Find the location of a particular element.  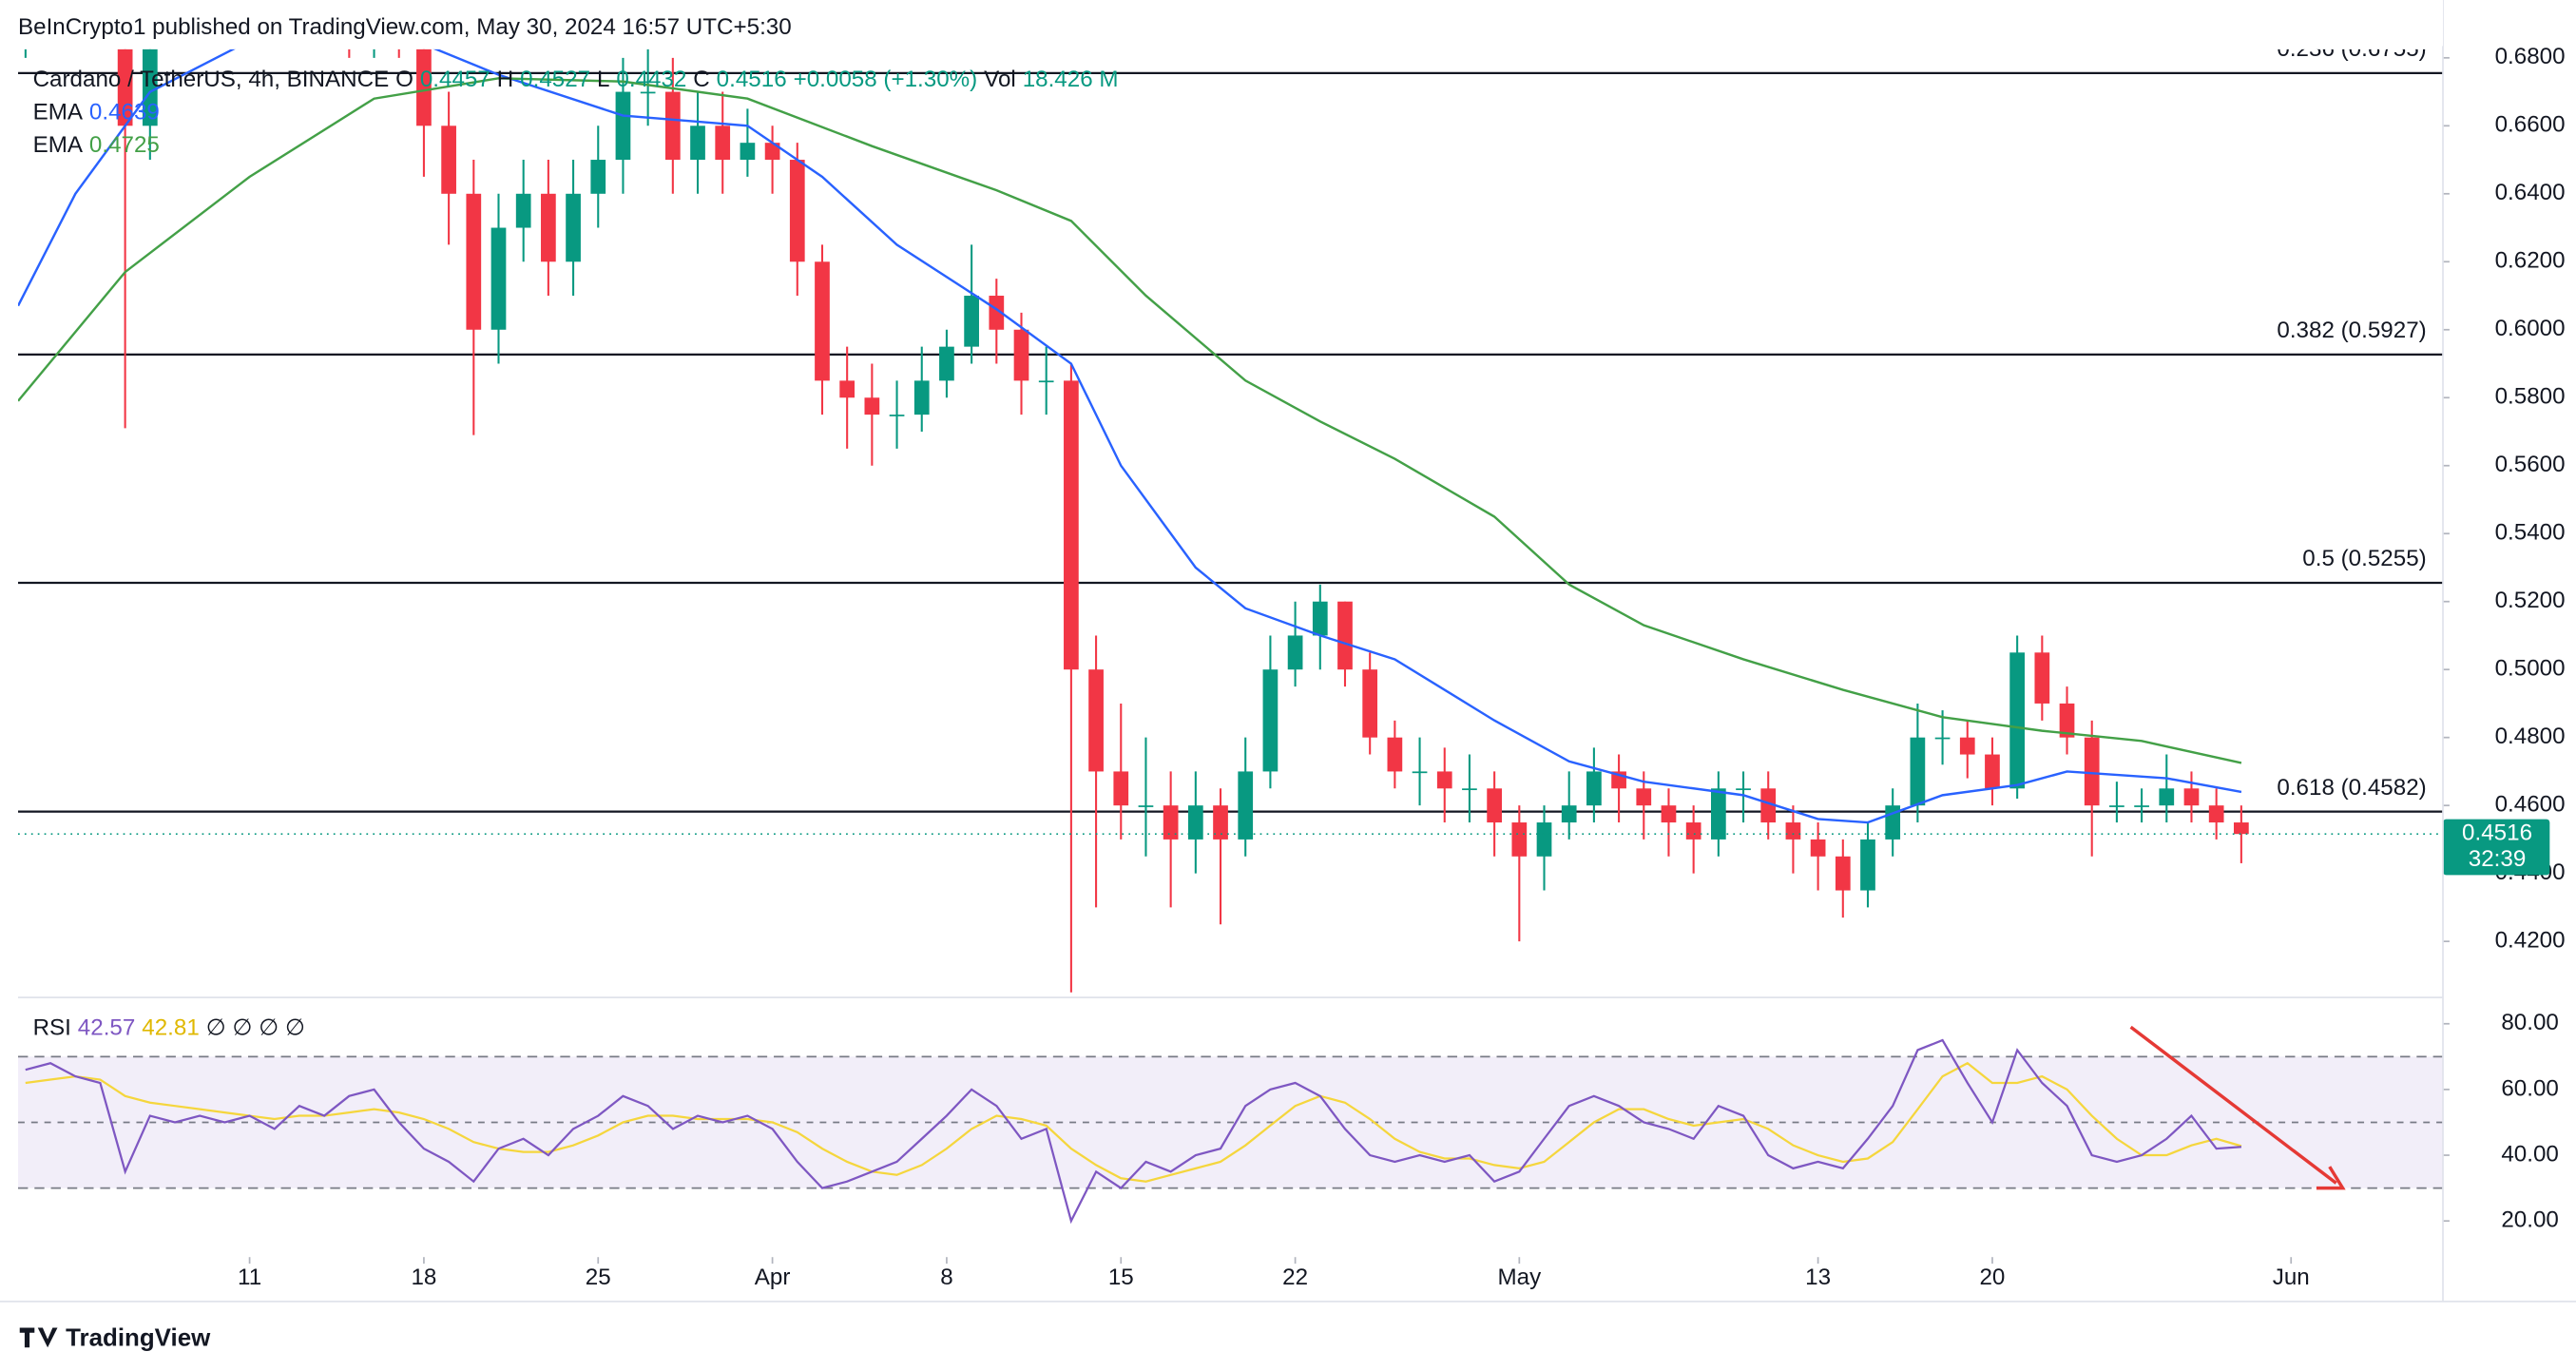

rsi-ma-value: 42.81 is located at coordinates (171, 1027).